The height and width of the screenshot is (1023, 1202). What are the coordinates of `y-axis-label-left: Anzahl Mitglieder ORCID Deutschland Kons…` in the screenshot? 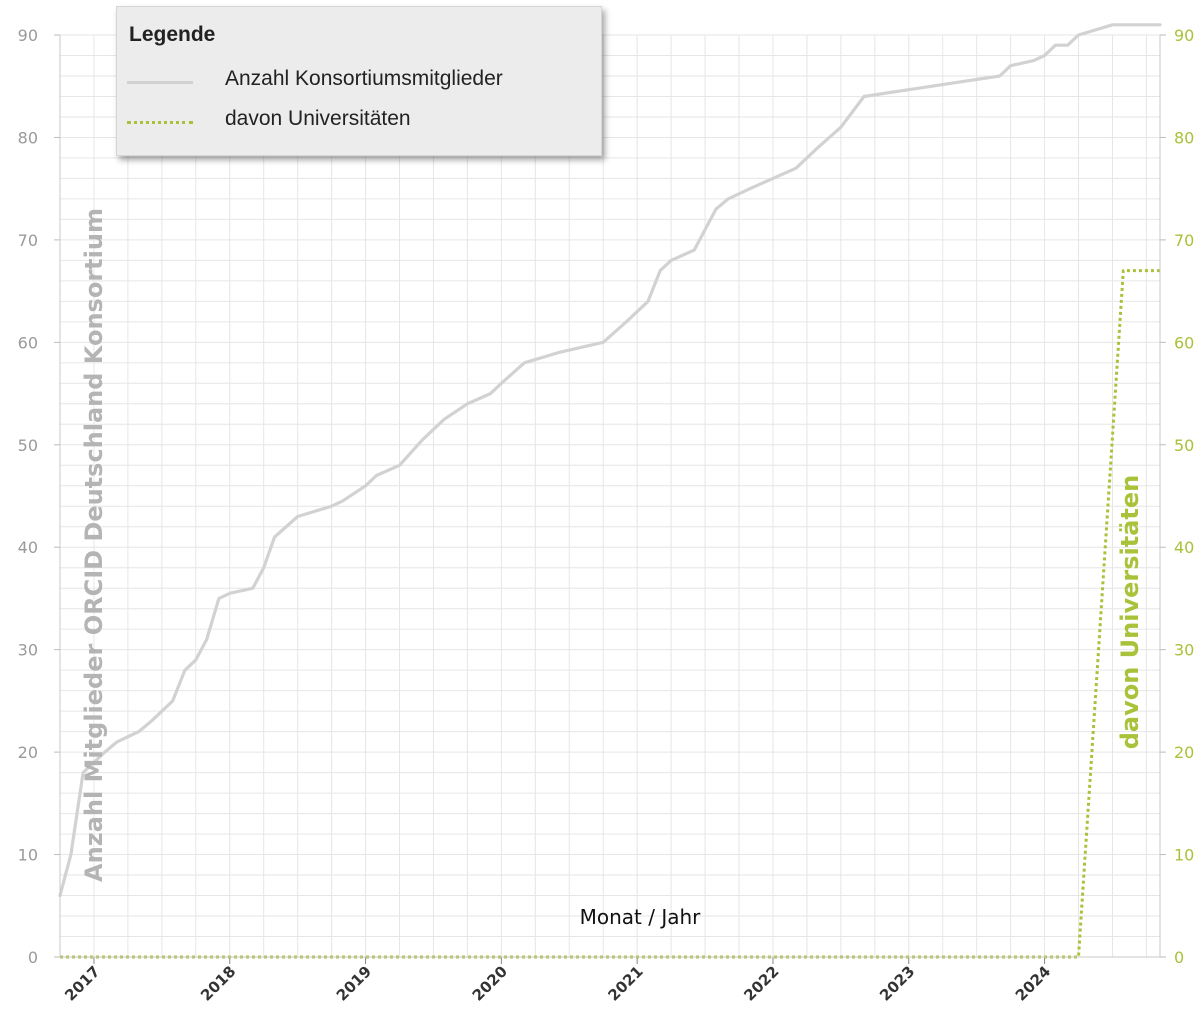 It's located at (94, 545).